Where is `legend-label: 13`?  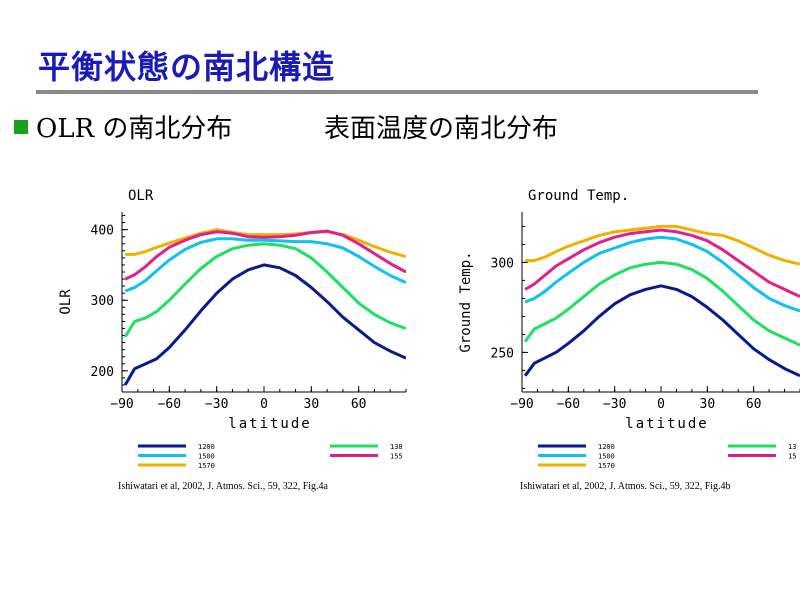
legend-label: 13 is located at coordinates (792, 447).